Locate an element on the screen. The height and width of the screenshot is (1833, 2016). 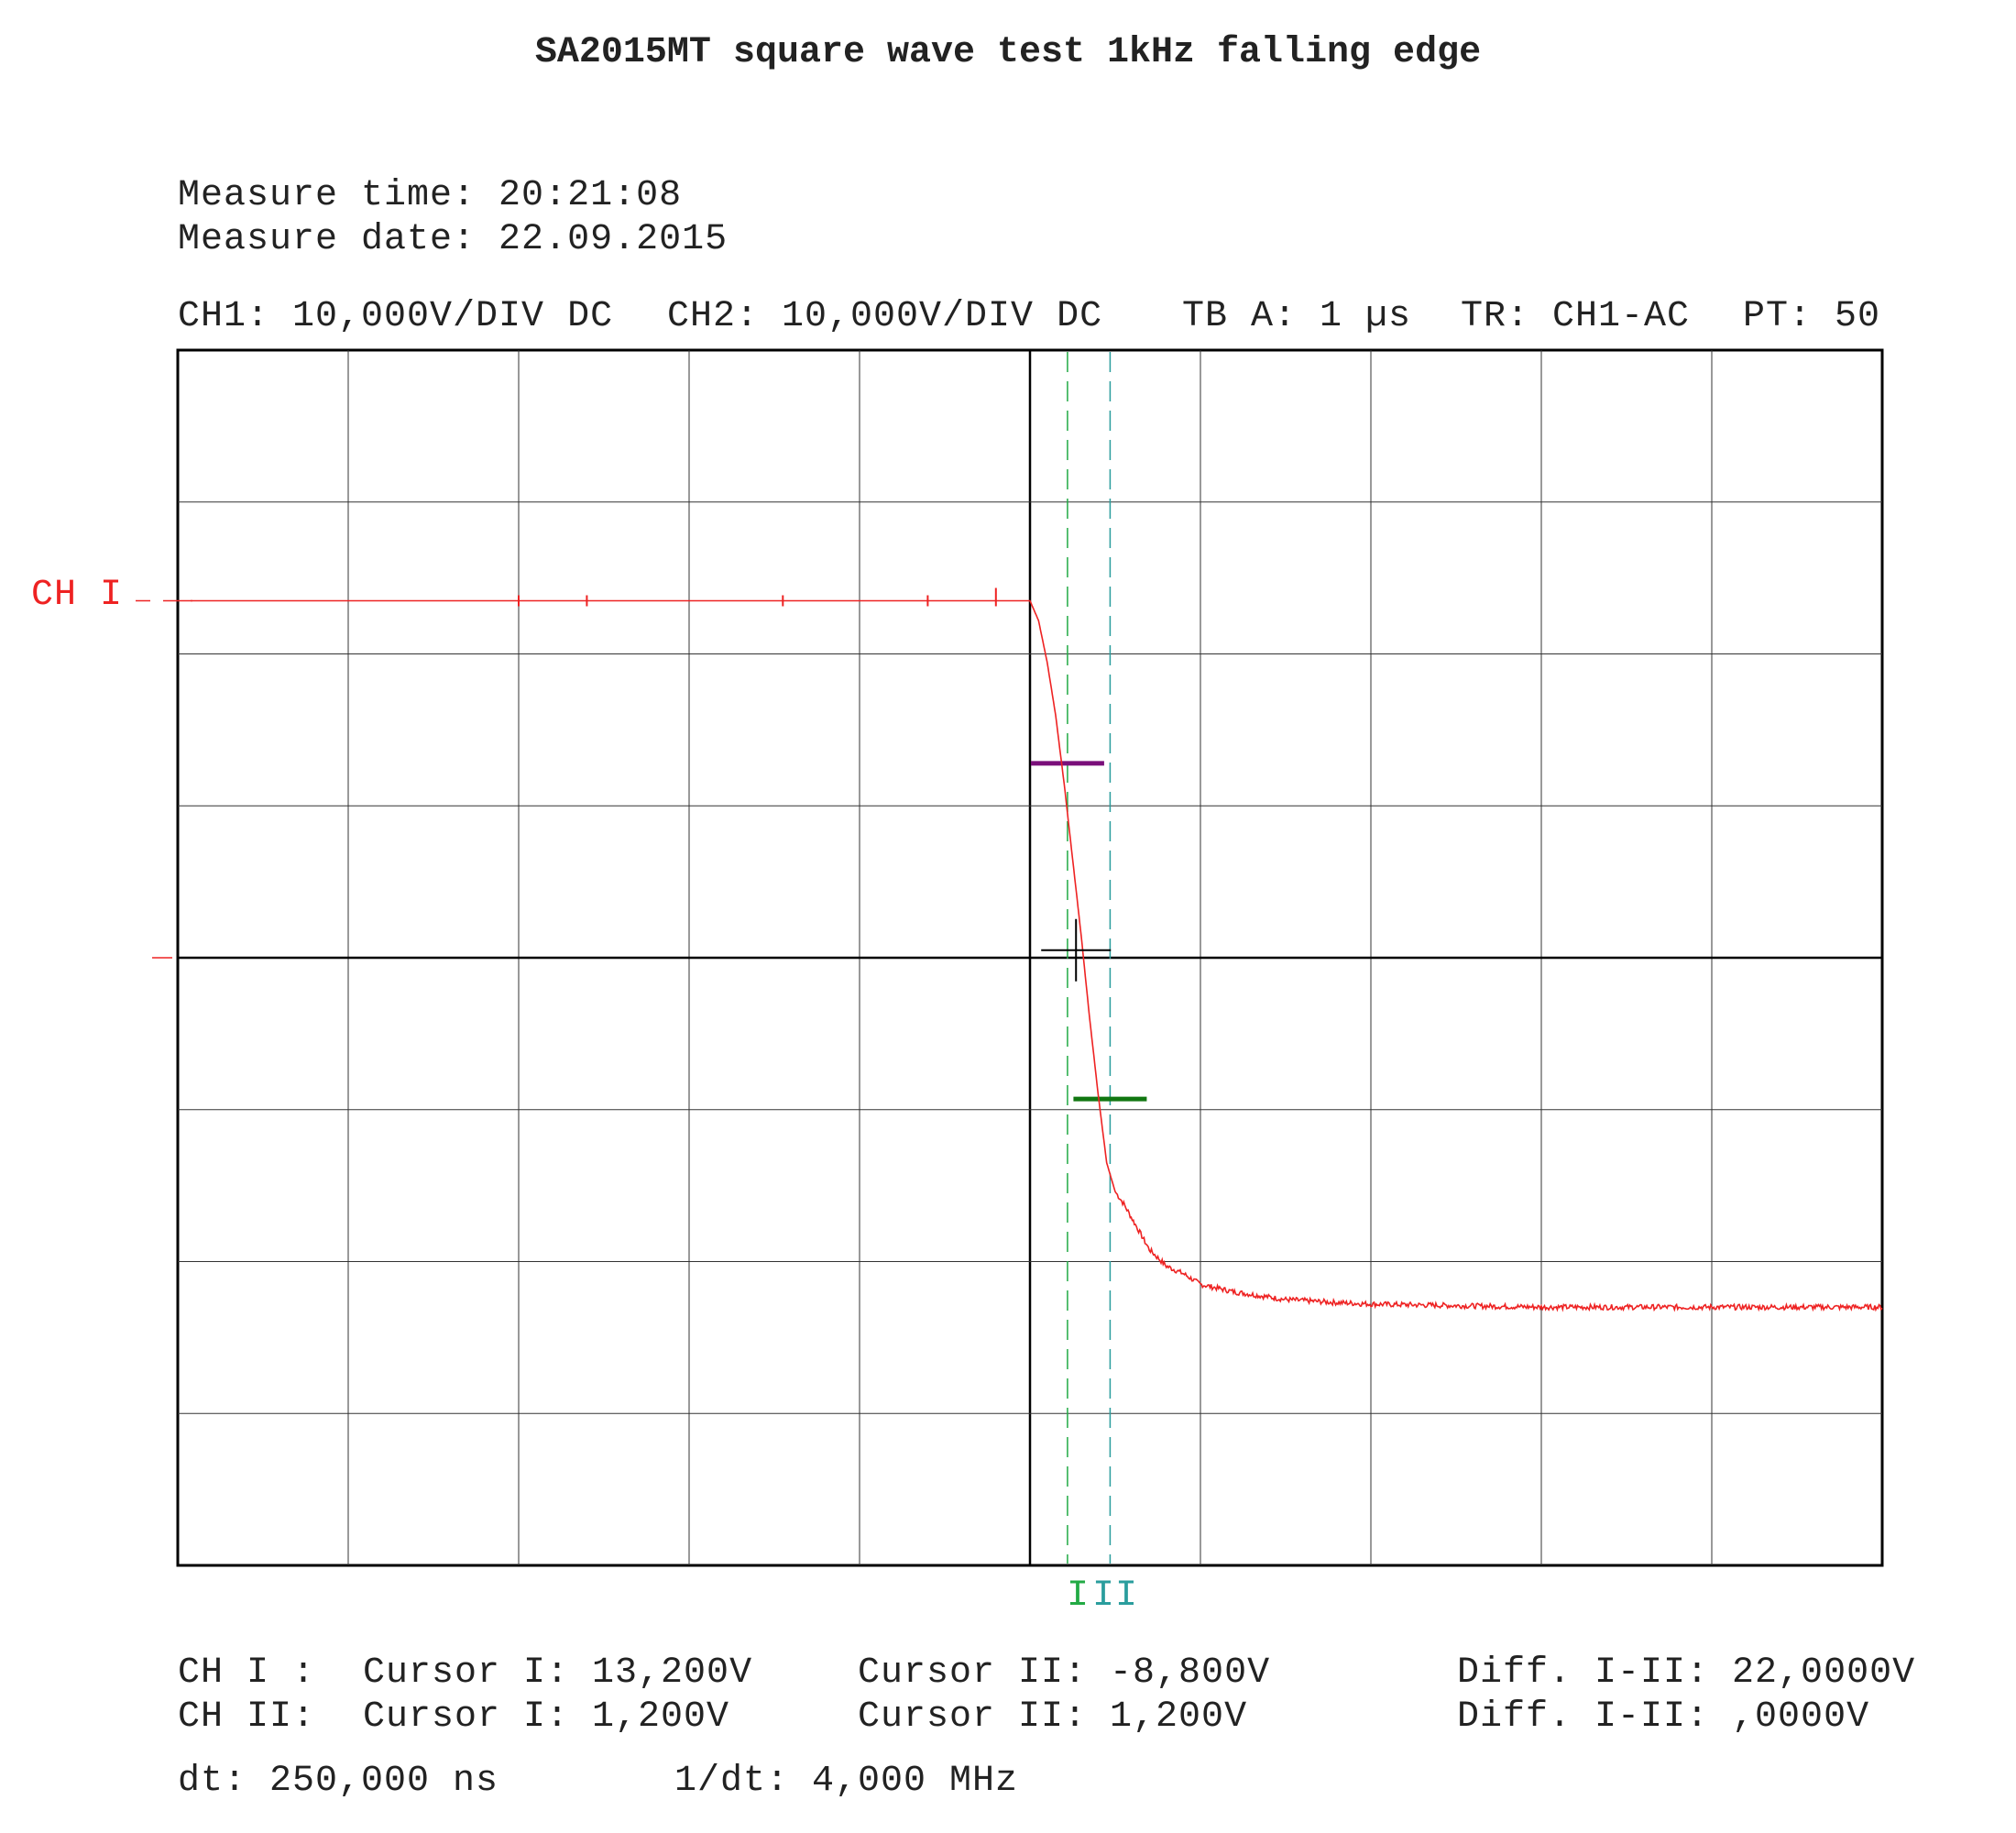
cursor-lines is located at coordinates (1089, 958).